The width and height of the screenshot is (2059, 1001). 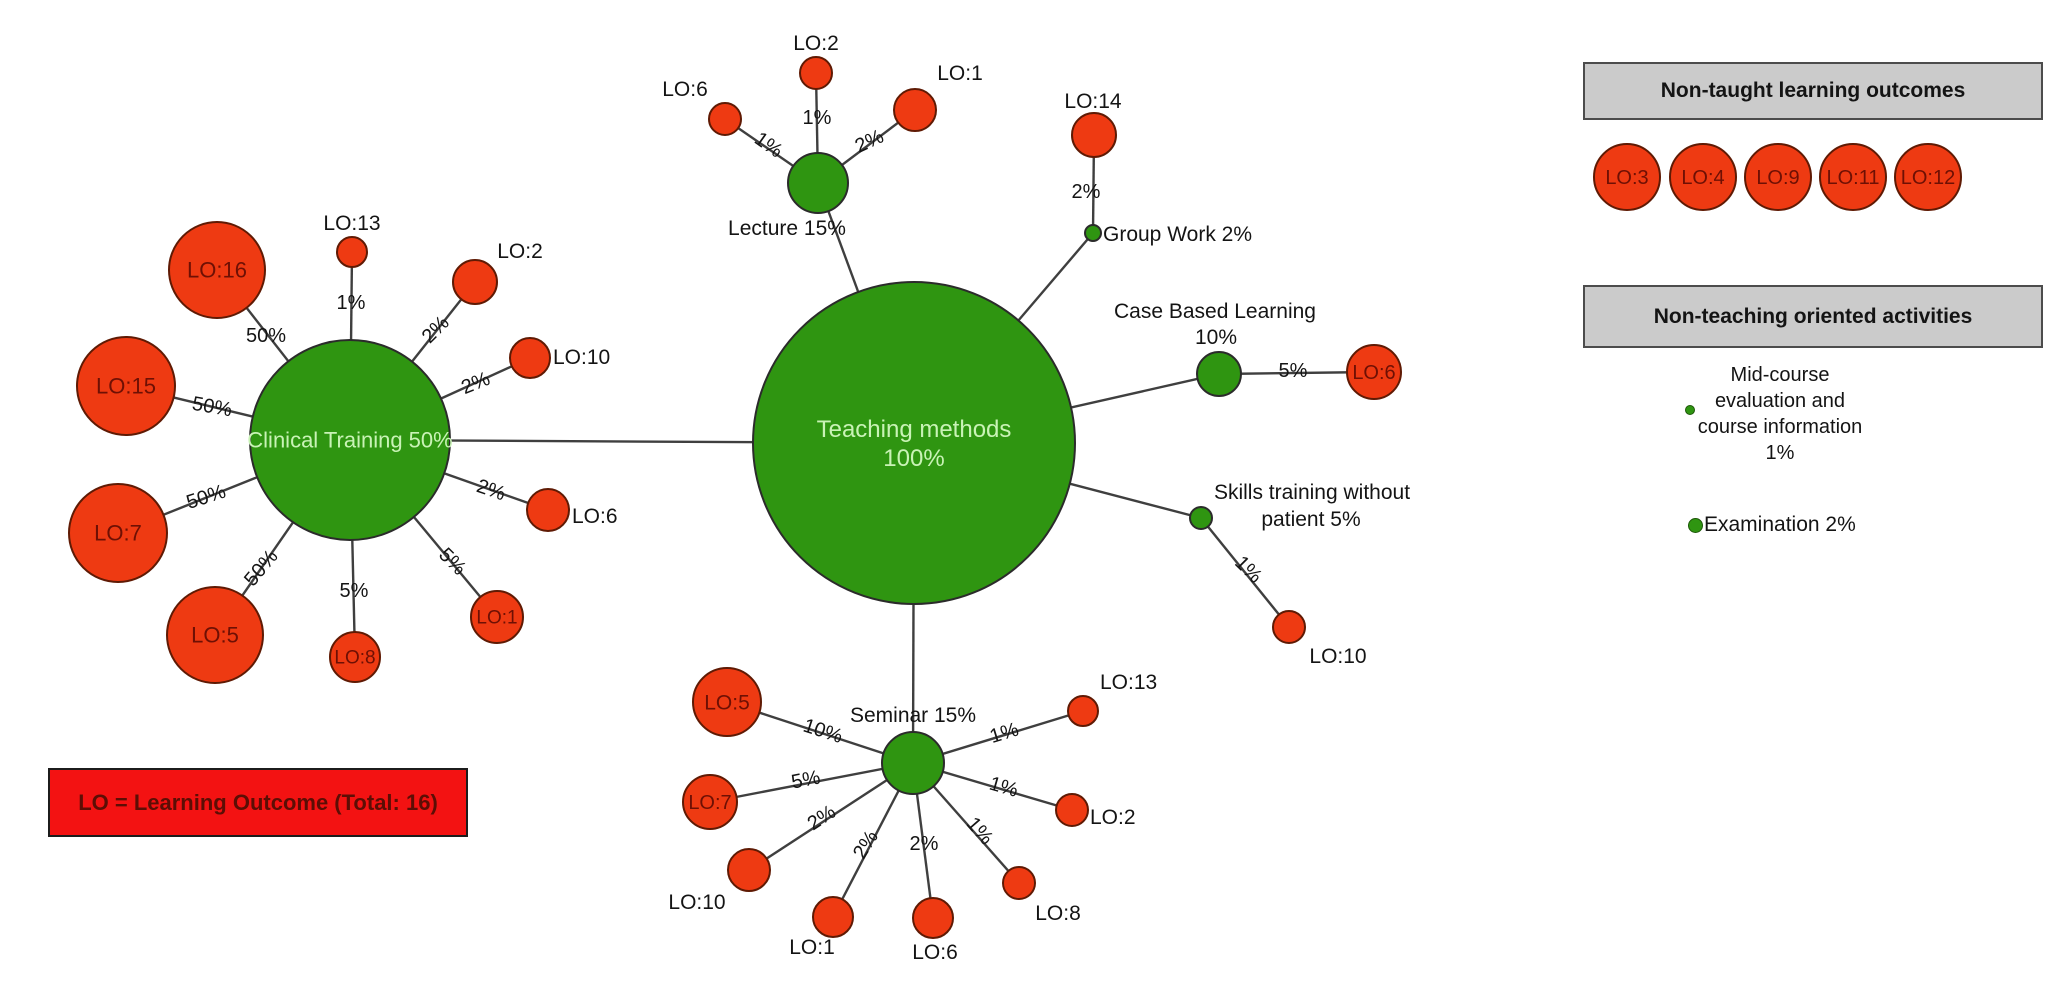 What do you see at coordinates (1690, 410) in the screenshot?
I see `mid-course-dot` at bounding box center [1690, 410].